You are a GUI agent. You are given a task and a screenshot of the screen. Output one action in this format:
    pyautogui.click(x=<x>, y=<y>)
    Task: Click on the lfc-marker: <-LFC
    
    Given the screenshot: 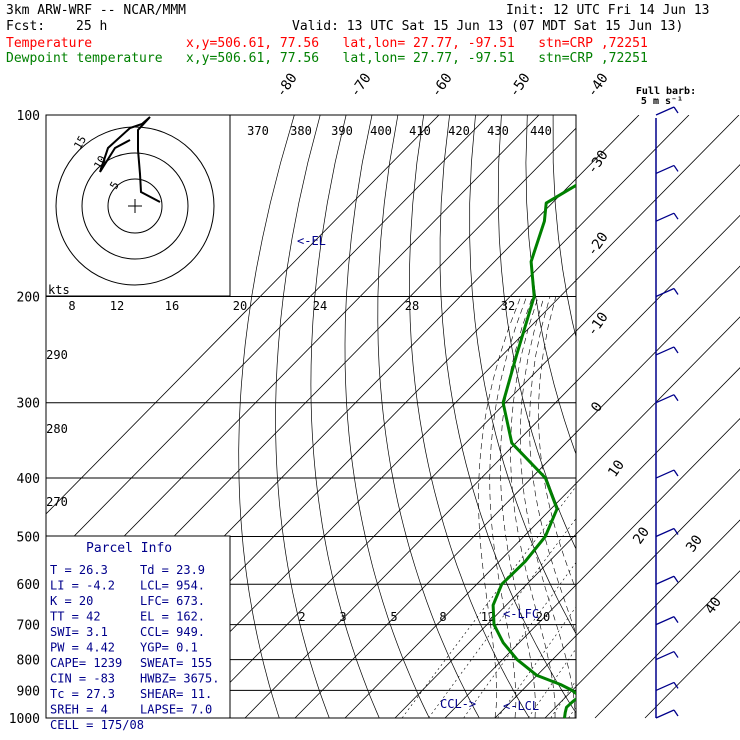 What is the action you would take?
    pyautogui.click(x=521, y=614)
    